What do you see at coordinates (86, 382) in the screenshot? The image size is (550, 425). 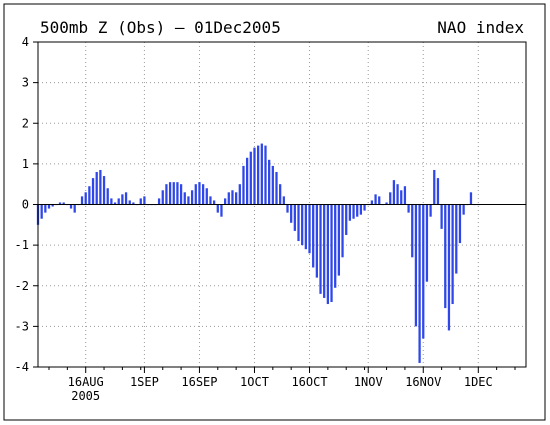 I see `x-tick-label: 16AUG` at bounding box center [86, 382].